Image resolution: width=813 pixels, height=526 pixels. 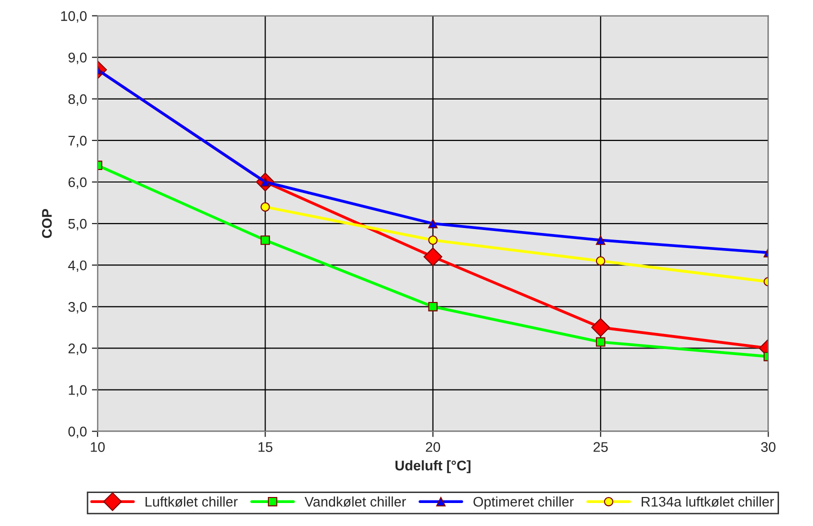 What do you see at coordinates (77, 391) in the screenshot?
I see `y-tick-label: 1,0` at bounding box center [77, 391].